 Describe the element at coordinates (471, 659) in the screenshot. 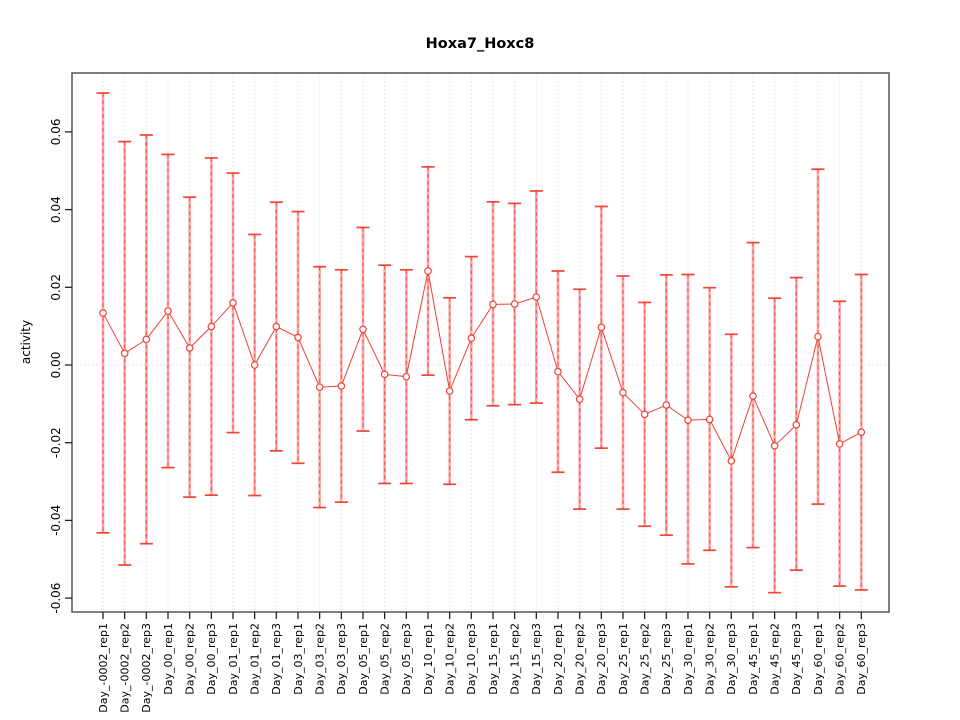

I see `x-tick-label: Day_10_rep3` at that location.